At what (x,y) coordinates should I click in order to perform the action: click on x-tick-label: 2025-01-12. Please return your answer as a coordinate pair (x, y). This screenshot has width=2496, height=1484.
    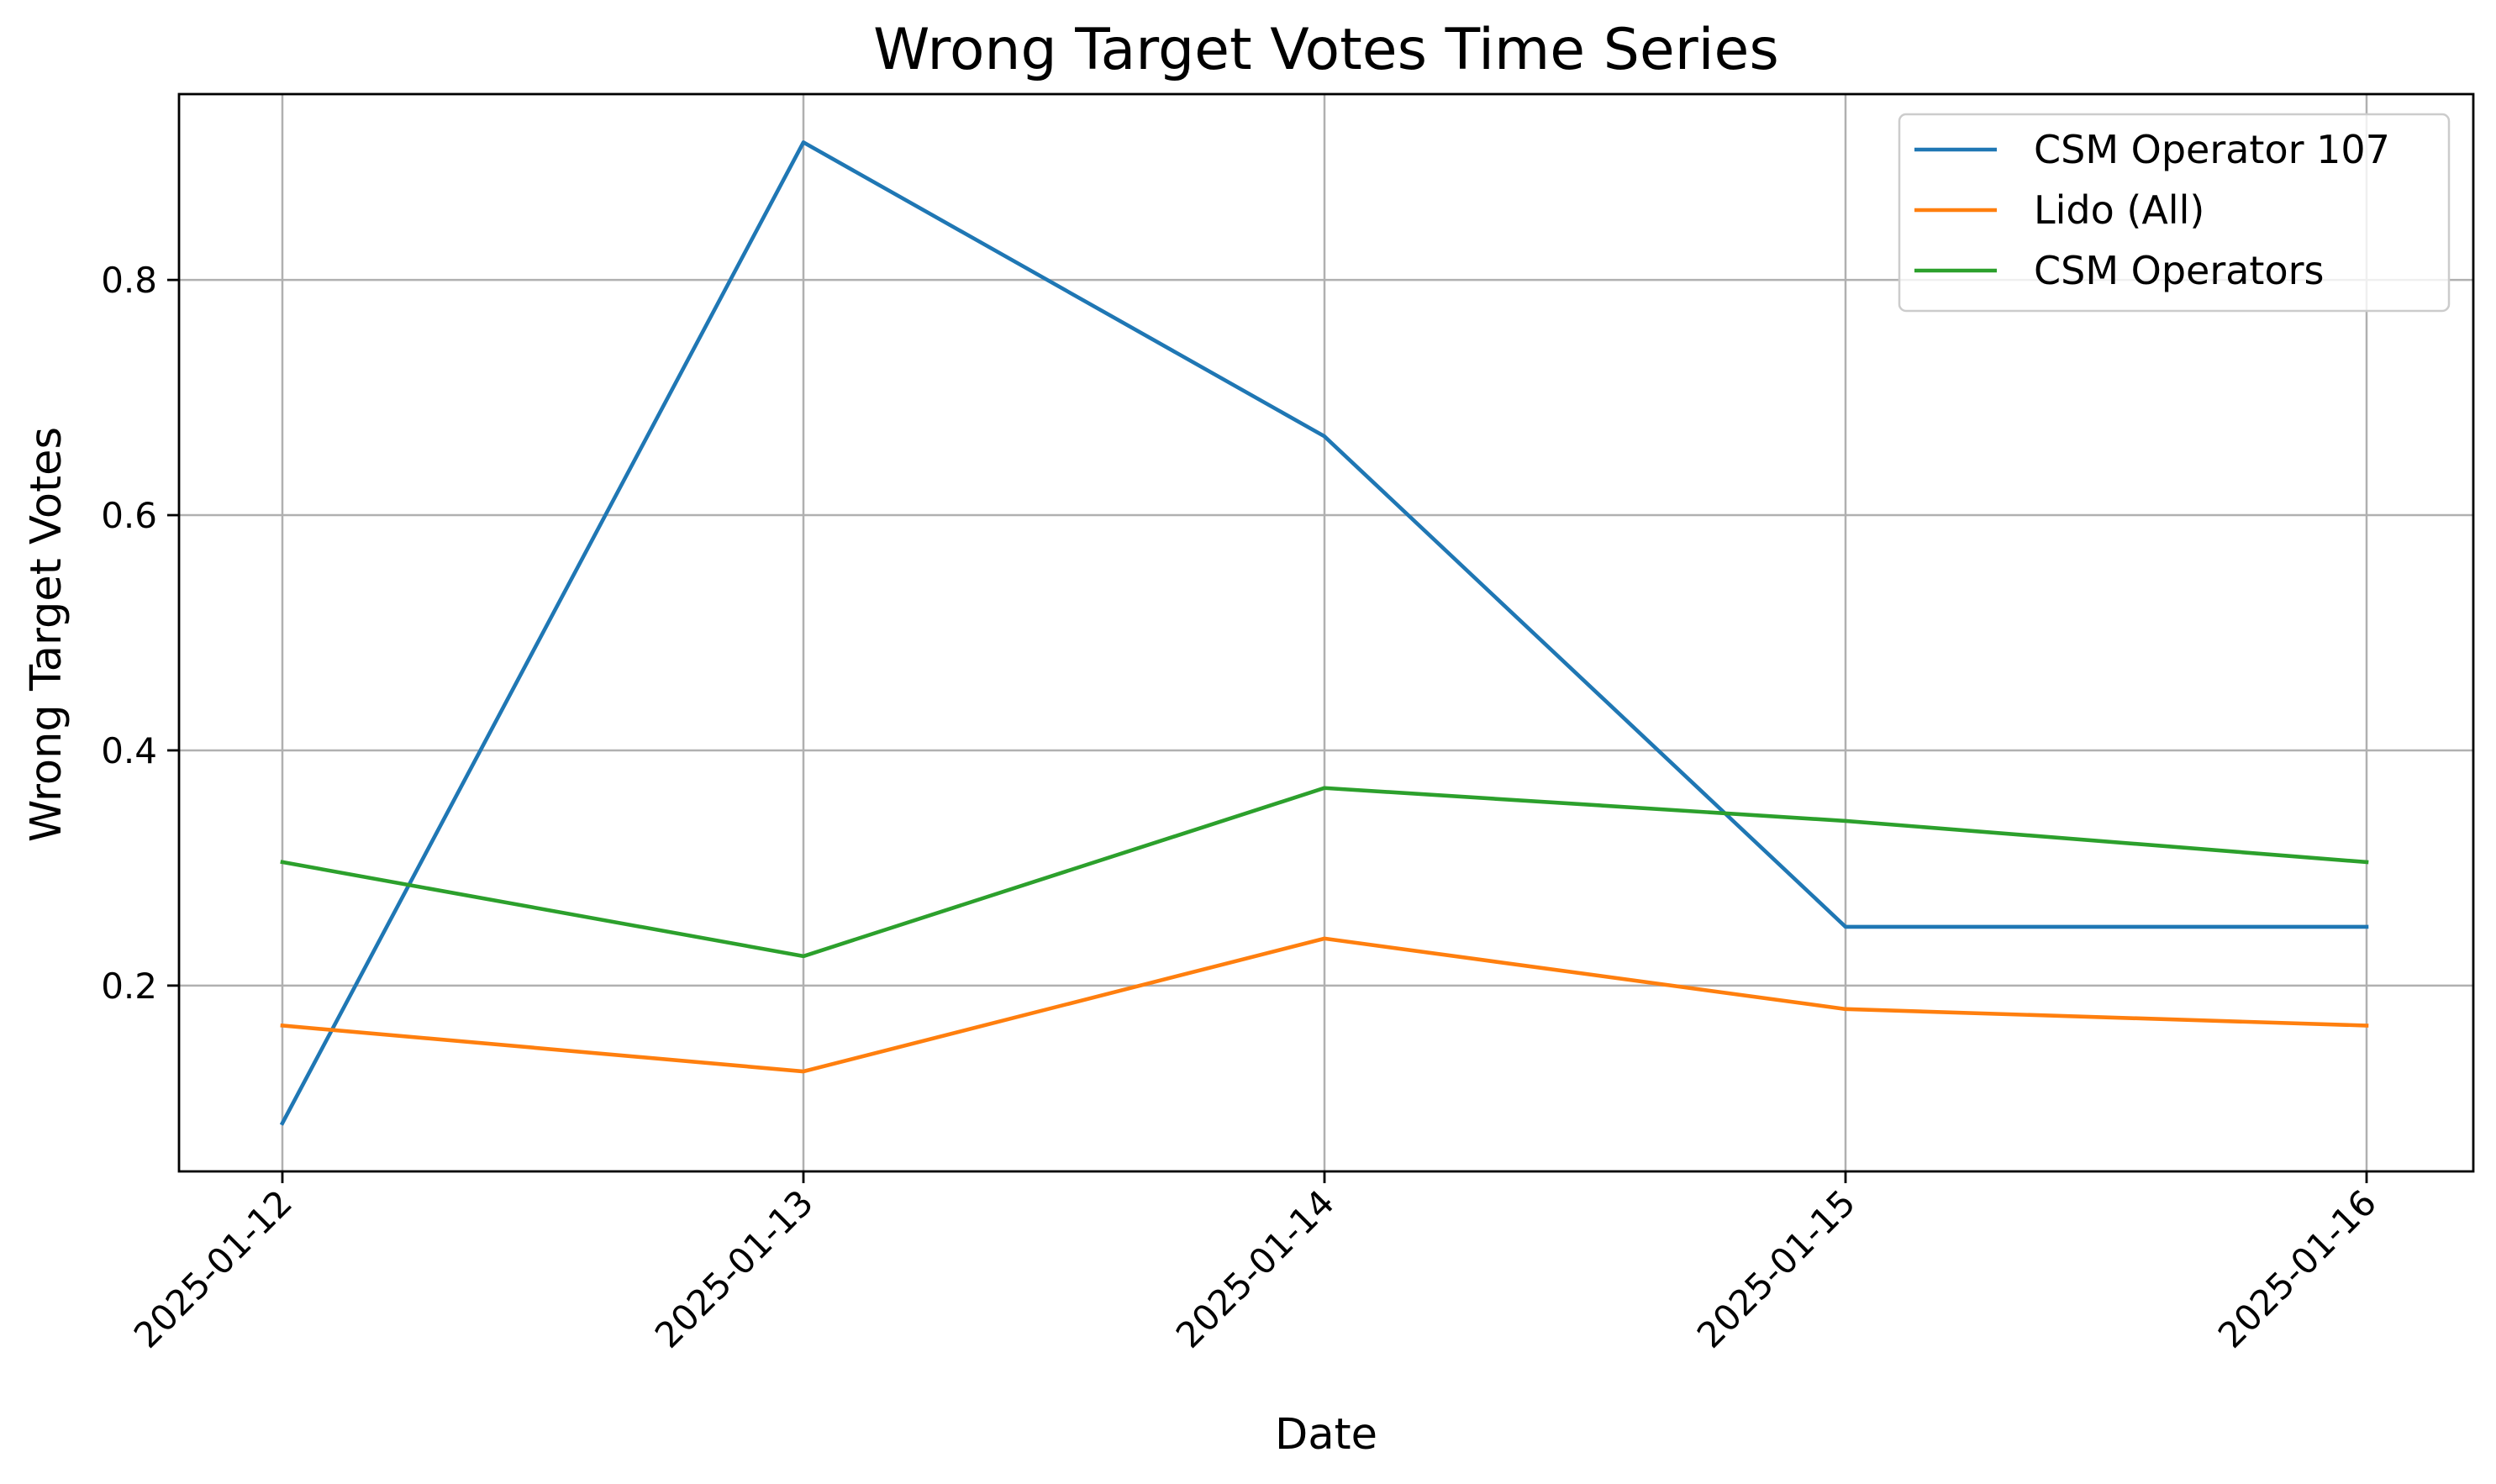
    Looking at the image, I should click on (213, 1268).